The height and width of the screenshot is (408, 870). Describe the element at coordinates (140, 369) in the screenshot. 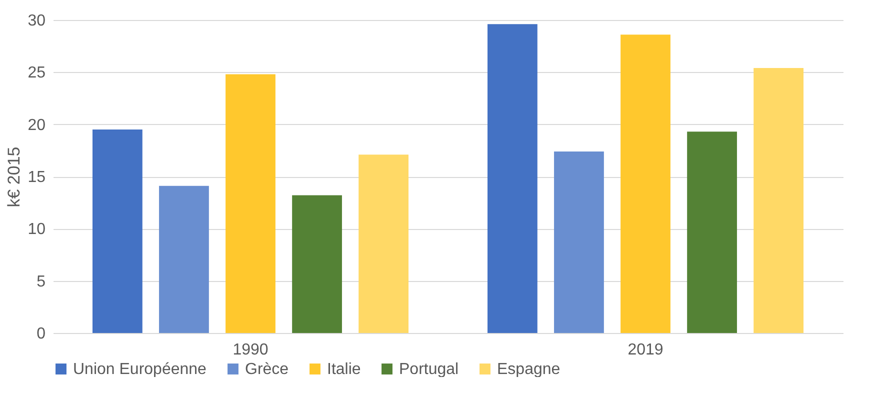

I see `legend-label: Union Européenne` at that location.